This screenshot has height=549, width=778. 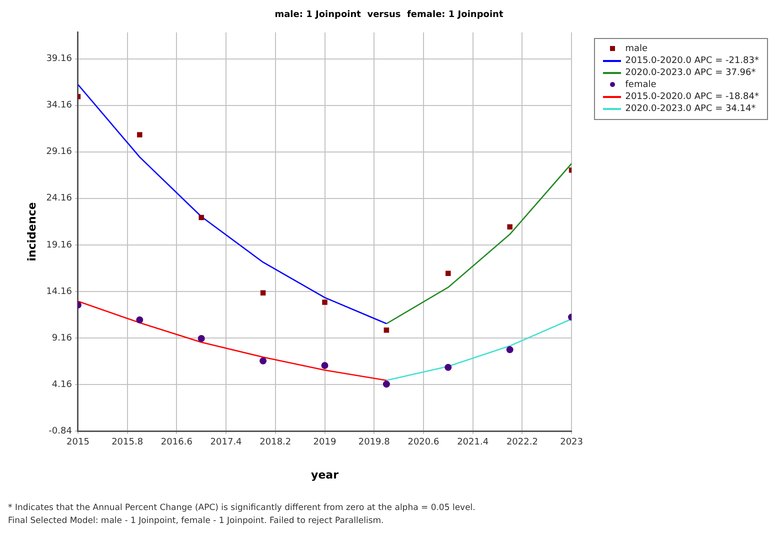 What do you see at coordinates (636, 49) in the screenshot?
I see `legend-label: male` at bounding box center [636, 49].